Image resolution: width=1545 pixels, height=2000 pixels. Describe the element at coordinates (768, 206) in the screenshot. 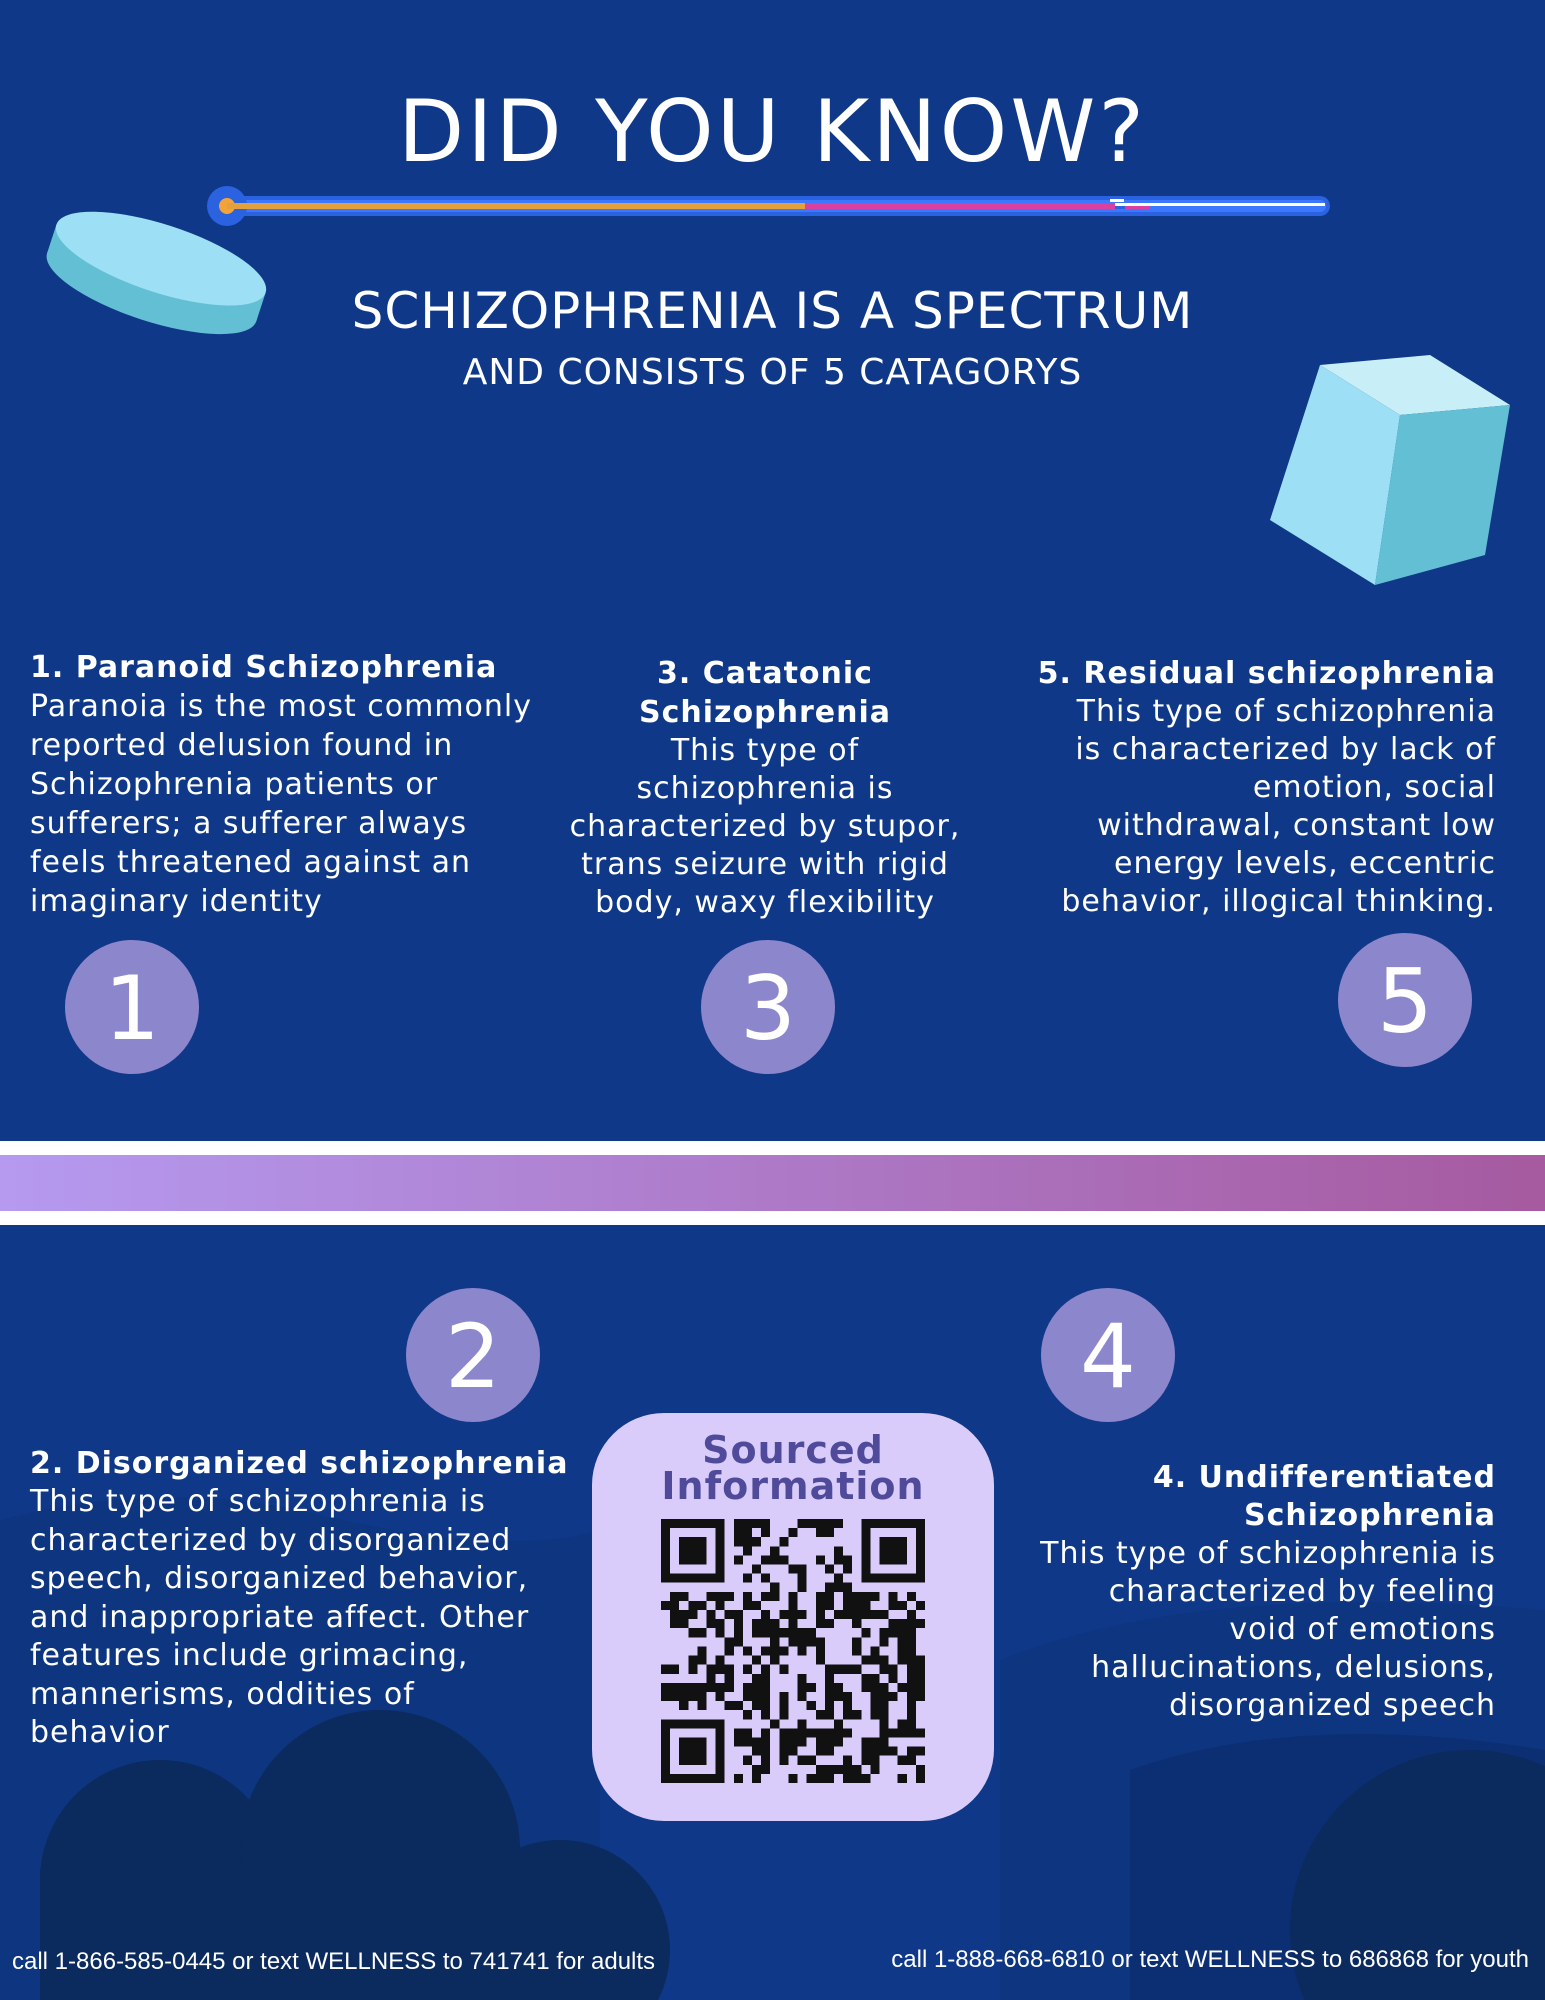

I see `thermometer-icon` at that location.